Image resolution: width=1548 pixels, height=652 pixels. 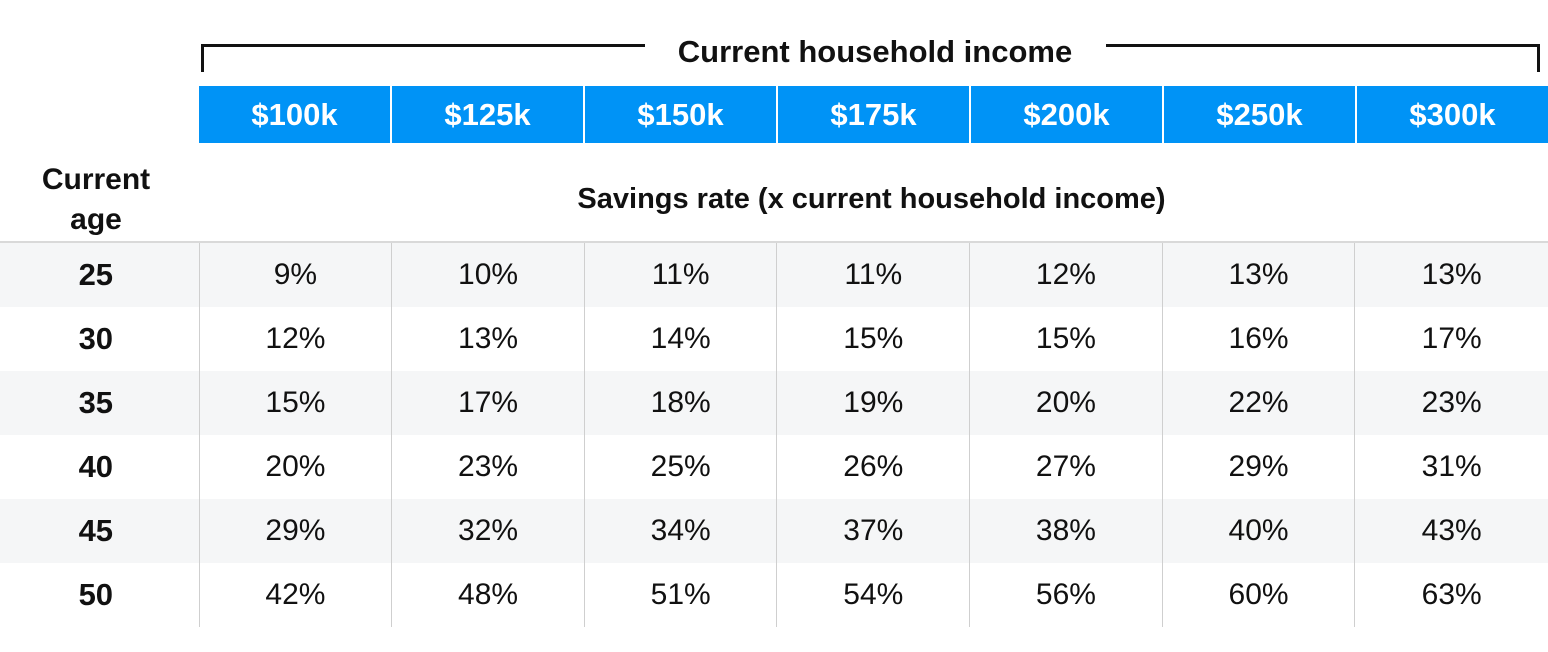 I want to click on savings-rate-cell: 25%, so click(x=680, y=467).